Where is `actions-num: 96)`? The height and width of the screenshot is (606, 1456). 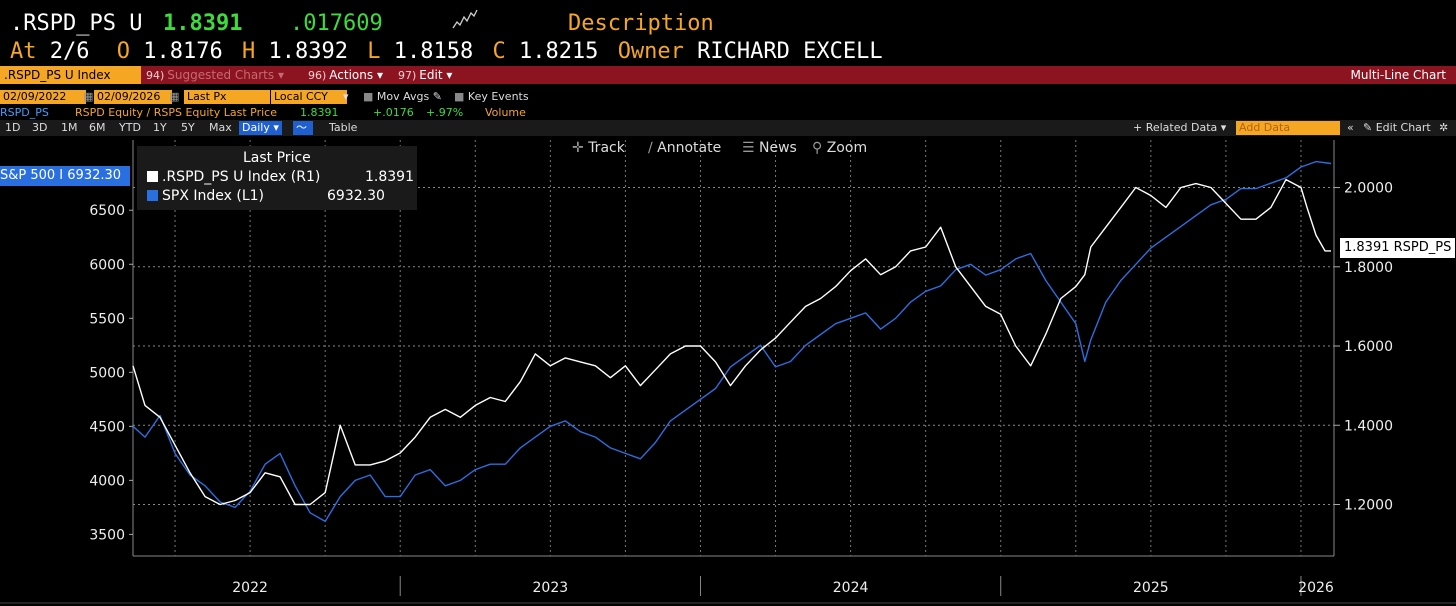 actions-num: 96) is located at coordinates (317, 75).